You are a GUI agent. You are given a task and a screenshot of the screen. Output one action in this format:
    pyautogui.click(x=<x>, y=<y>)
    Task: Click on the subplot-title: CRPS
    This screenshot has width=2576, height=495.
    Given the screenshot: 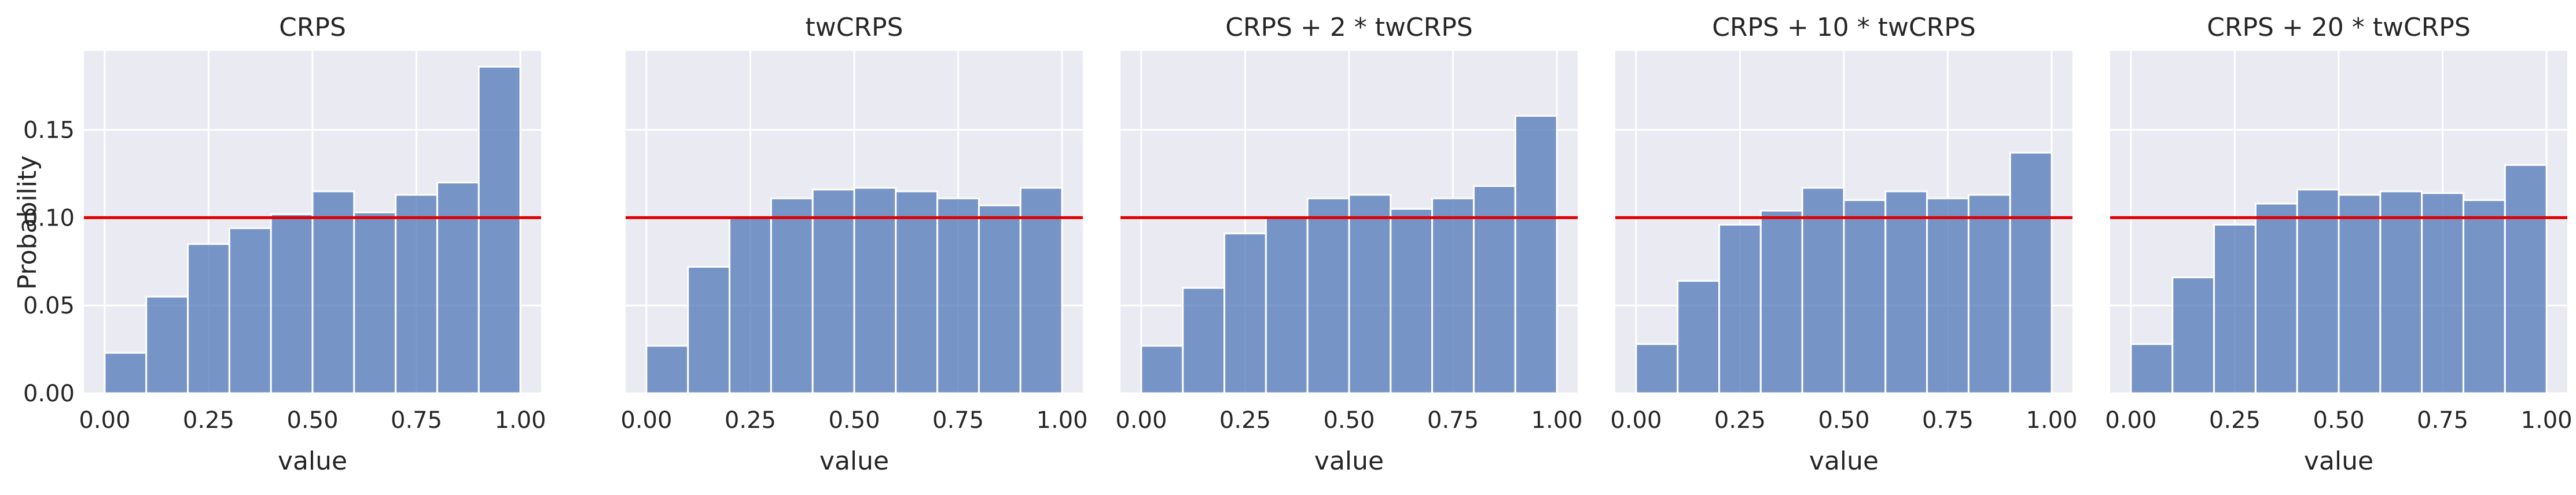 What is the action you would take?
    pyautogui.click(x=312, y=27)
    